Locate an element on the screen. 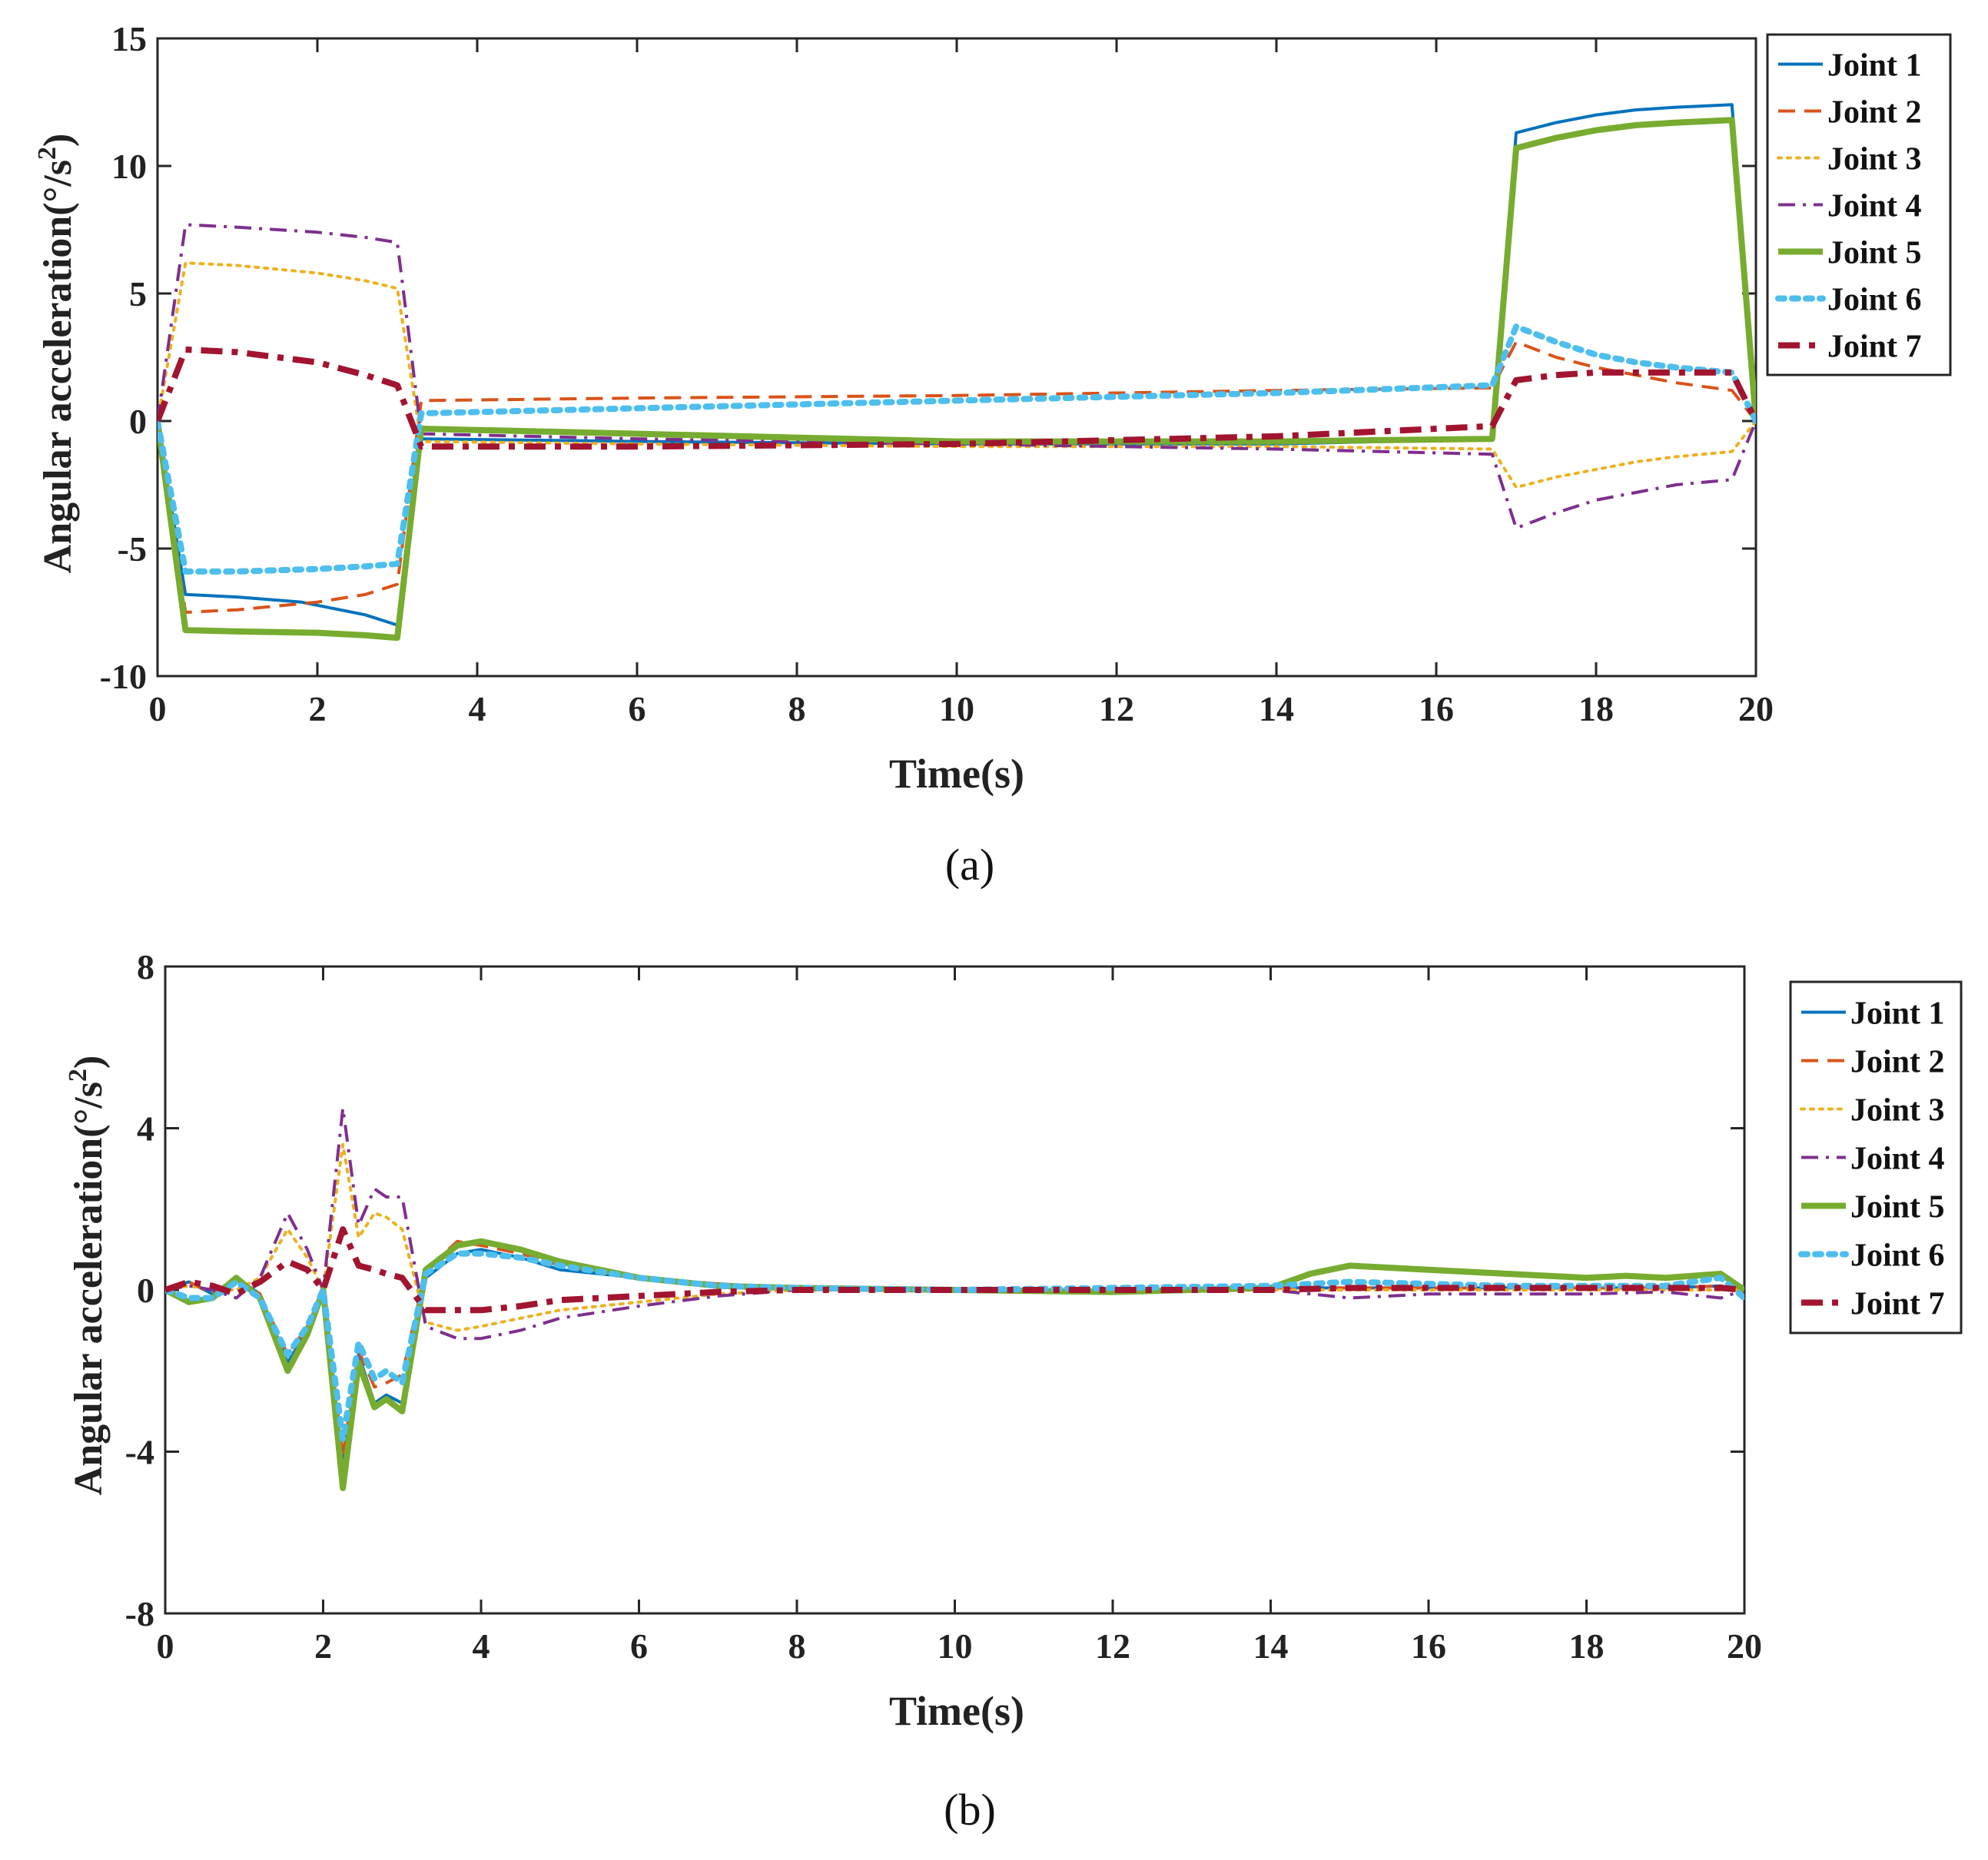  panel-b-caption: (b) is located at coordinates (970, 1810).